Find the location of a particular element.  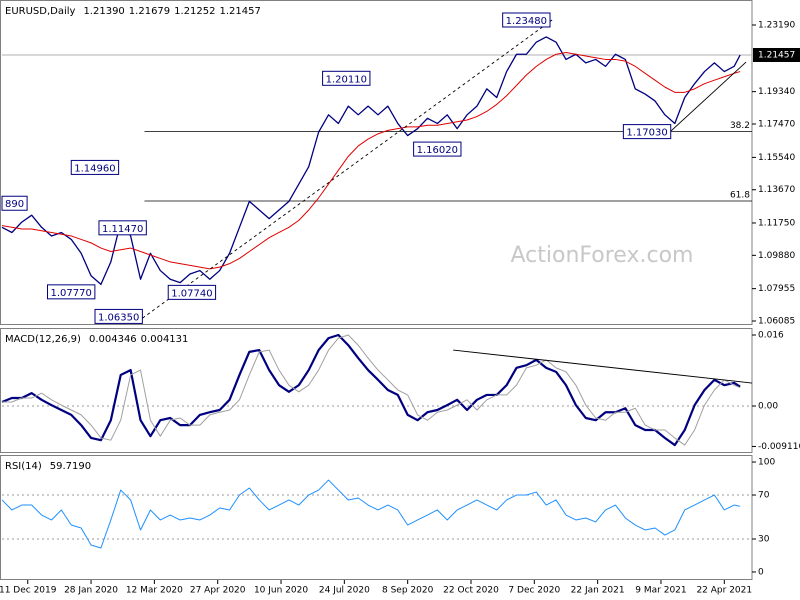

y-tick-label: 1.17470 is located at coordinates (776, 124).